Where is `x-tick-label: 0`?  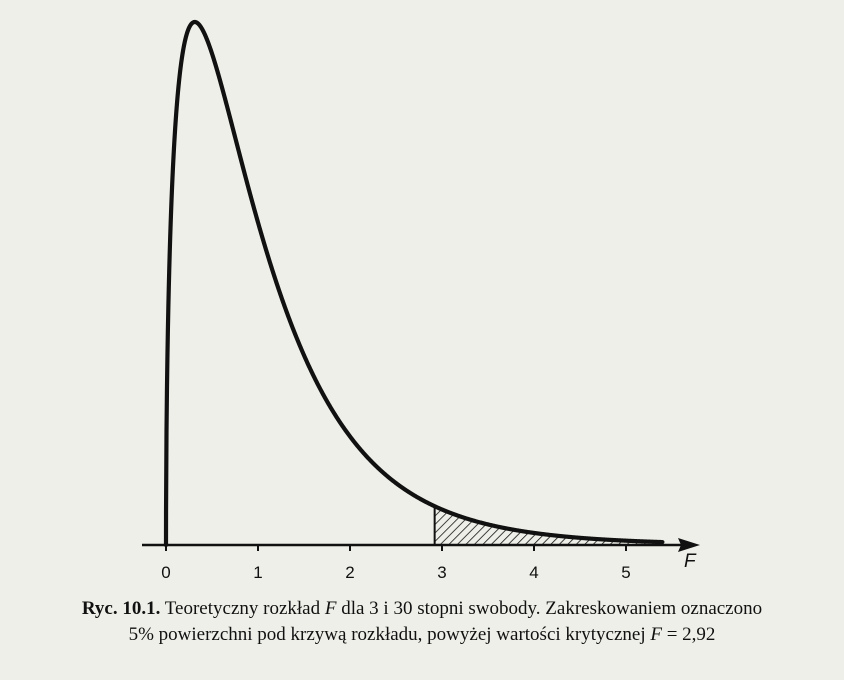 x-tick-label: 0 is located at coordinates (165, 572).